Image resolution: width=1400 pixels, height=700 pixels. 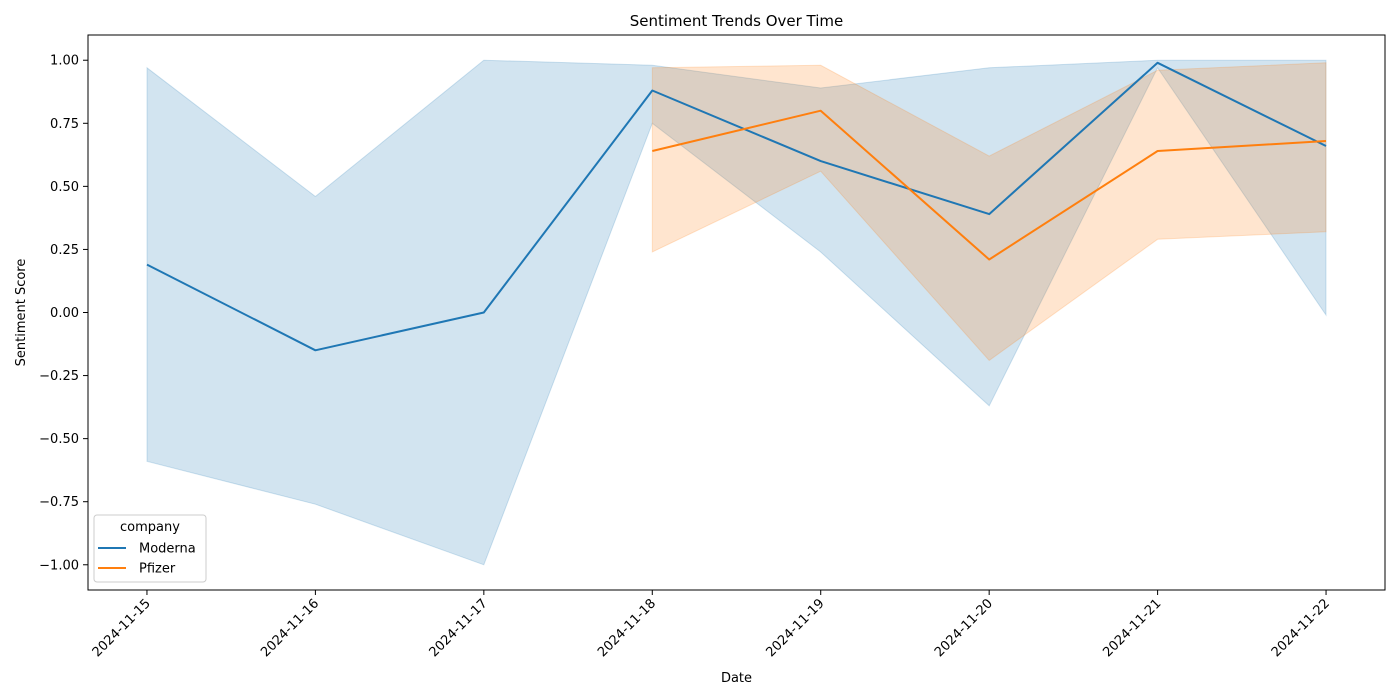 I want to click on legend: company Moderna Pfizer, so click(x=150, y=548).